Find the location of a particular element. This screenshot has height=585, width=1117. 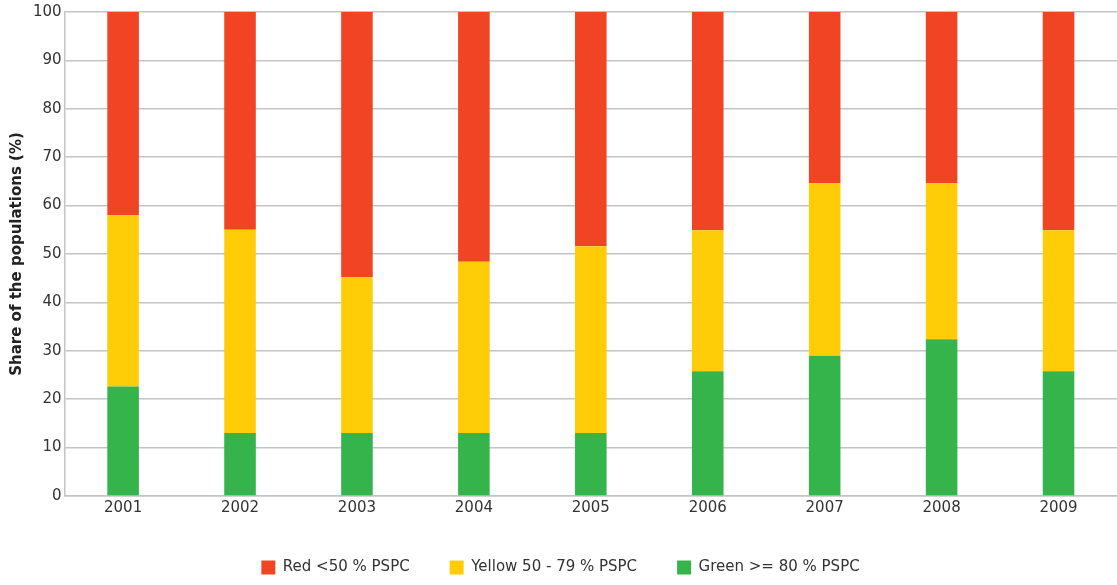

x-tick-label: 2005 is located at coordinates (590, 506).